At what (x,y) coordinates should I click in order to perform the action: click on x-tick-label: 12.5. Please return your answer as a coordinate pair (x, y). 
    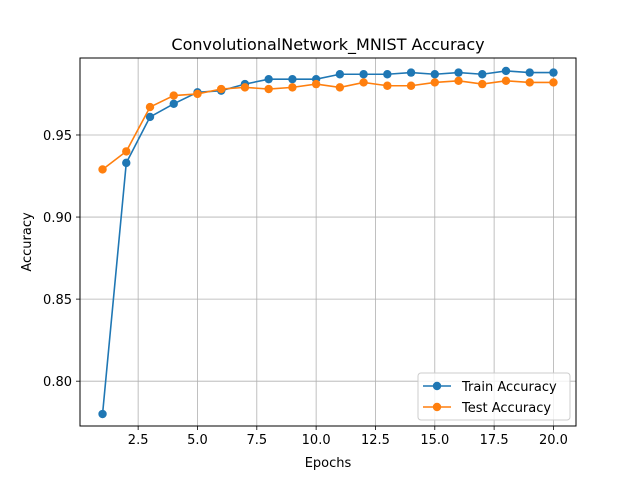
    Looking at the image, I should click on (375, 440).